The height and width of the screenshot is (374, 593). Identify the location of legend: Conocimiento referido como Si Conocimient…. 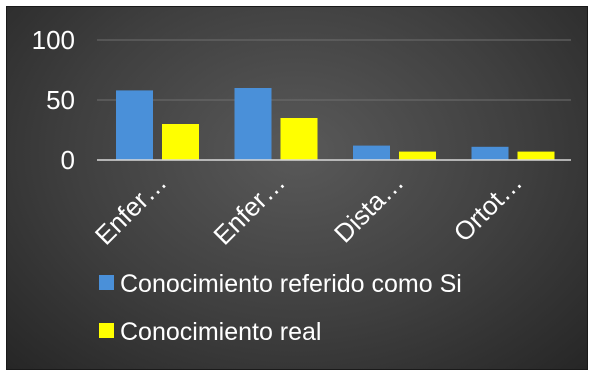
(280, 308).